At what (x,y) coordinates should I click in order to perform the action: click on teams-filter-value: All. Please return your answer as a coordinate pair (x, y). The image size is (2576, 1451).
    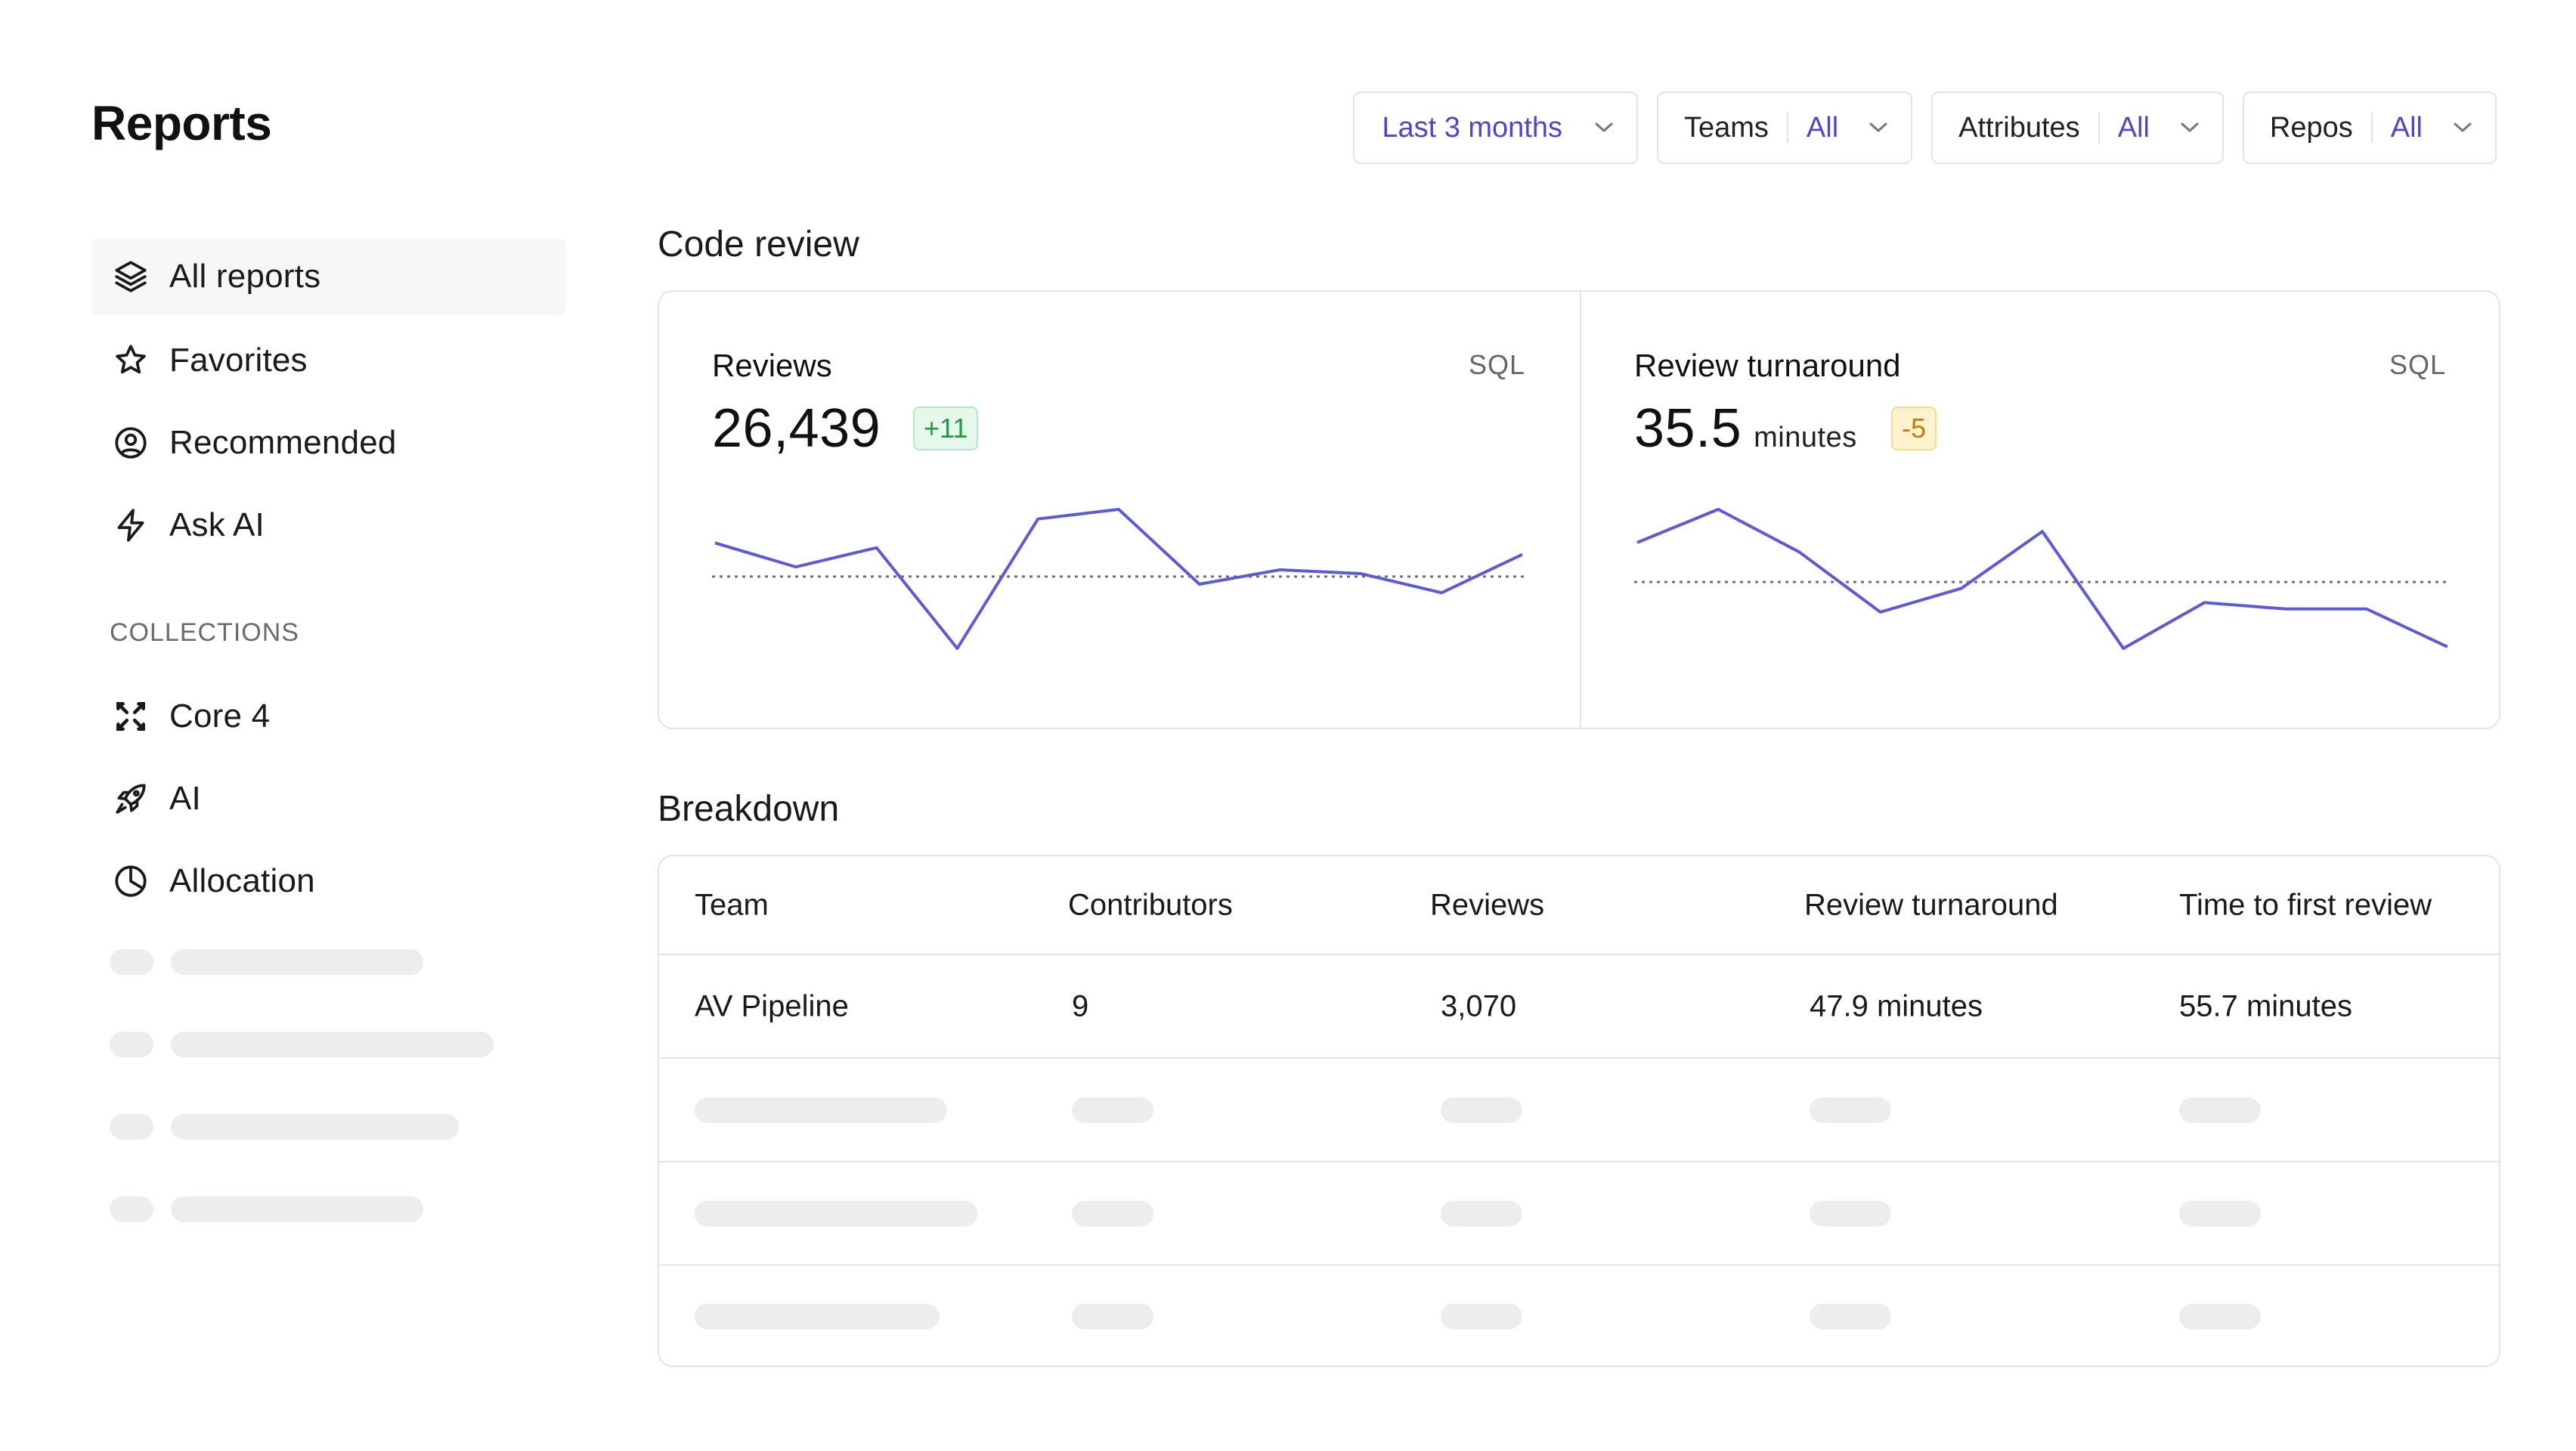
    Looking at the image, I should click on (1822, 128).